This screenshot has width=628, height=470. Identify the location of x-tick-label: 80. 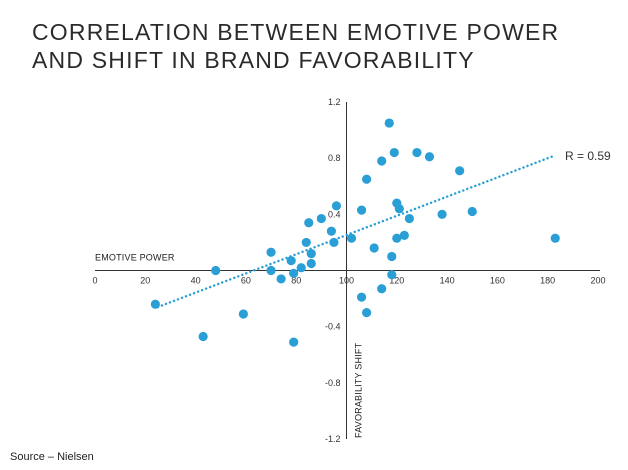
(296, 281).